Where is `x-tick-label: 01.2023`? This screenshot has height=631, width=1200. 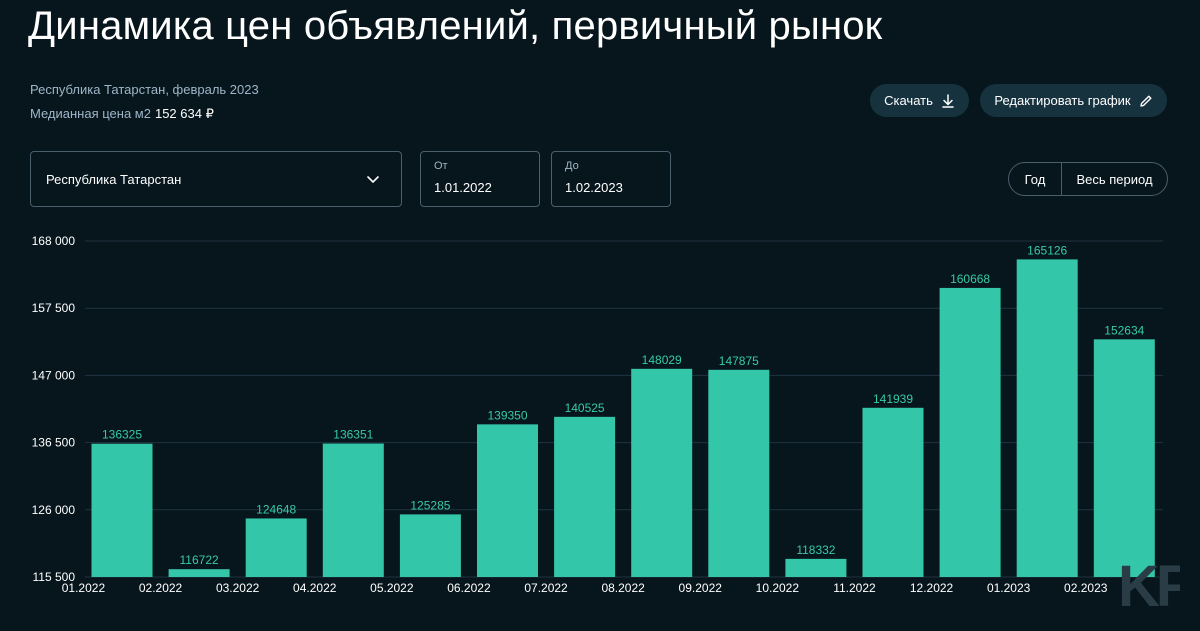
x-tick-label: 01.2023 is located at coordinates (1009, 588).